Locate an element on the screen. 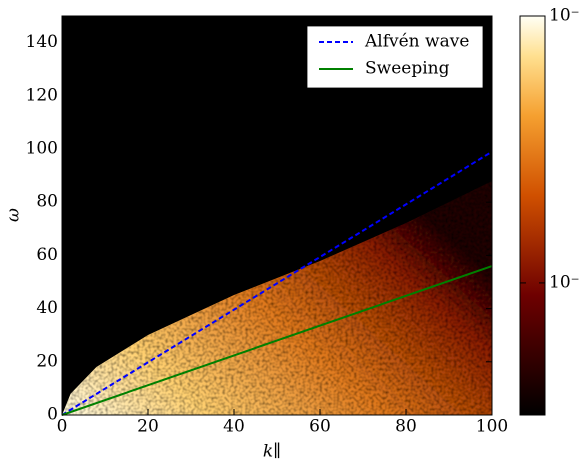 Image resolution: width=579 pixels, height=466 pixels. x-axis-label: k∥ is located at coordinates (272, 452).